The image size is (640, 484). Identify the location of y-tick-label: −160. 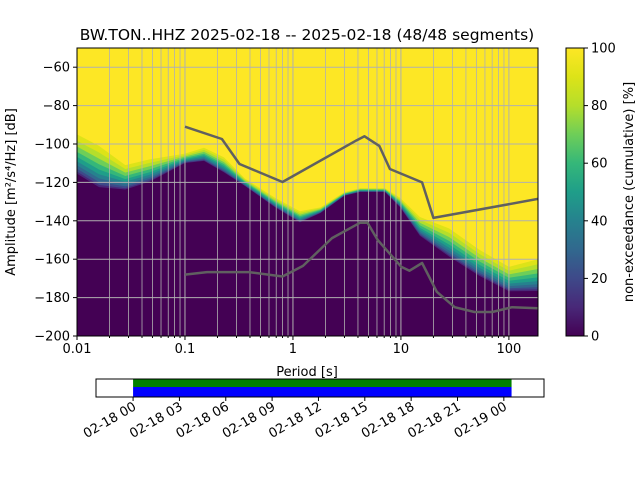
(52, 260).